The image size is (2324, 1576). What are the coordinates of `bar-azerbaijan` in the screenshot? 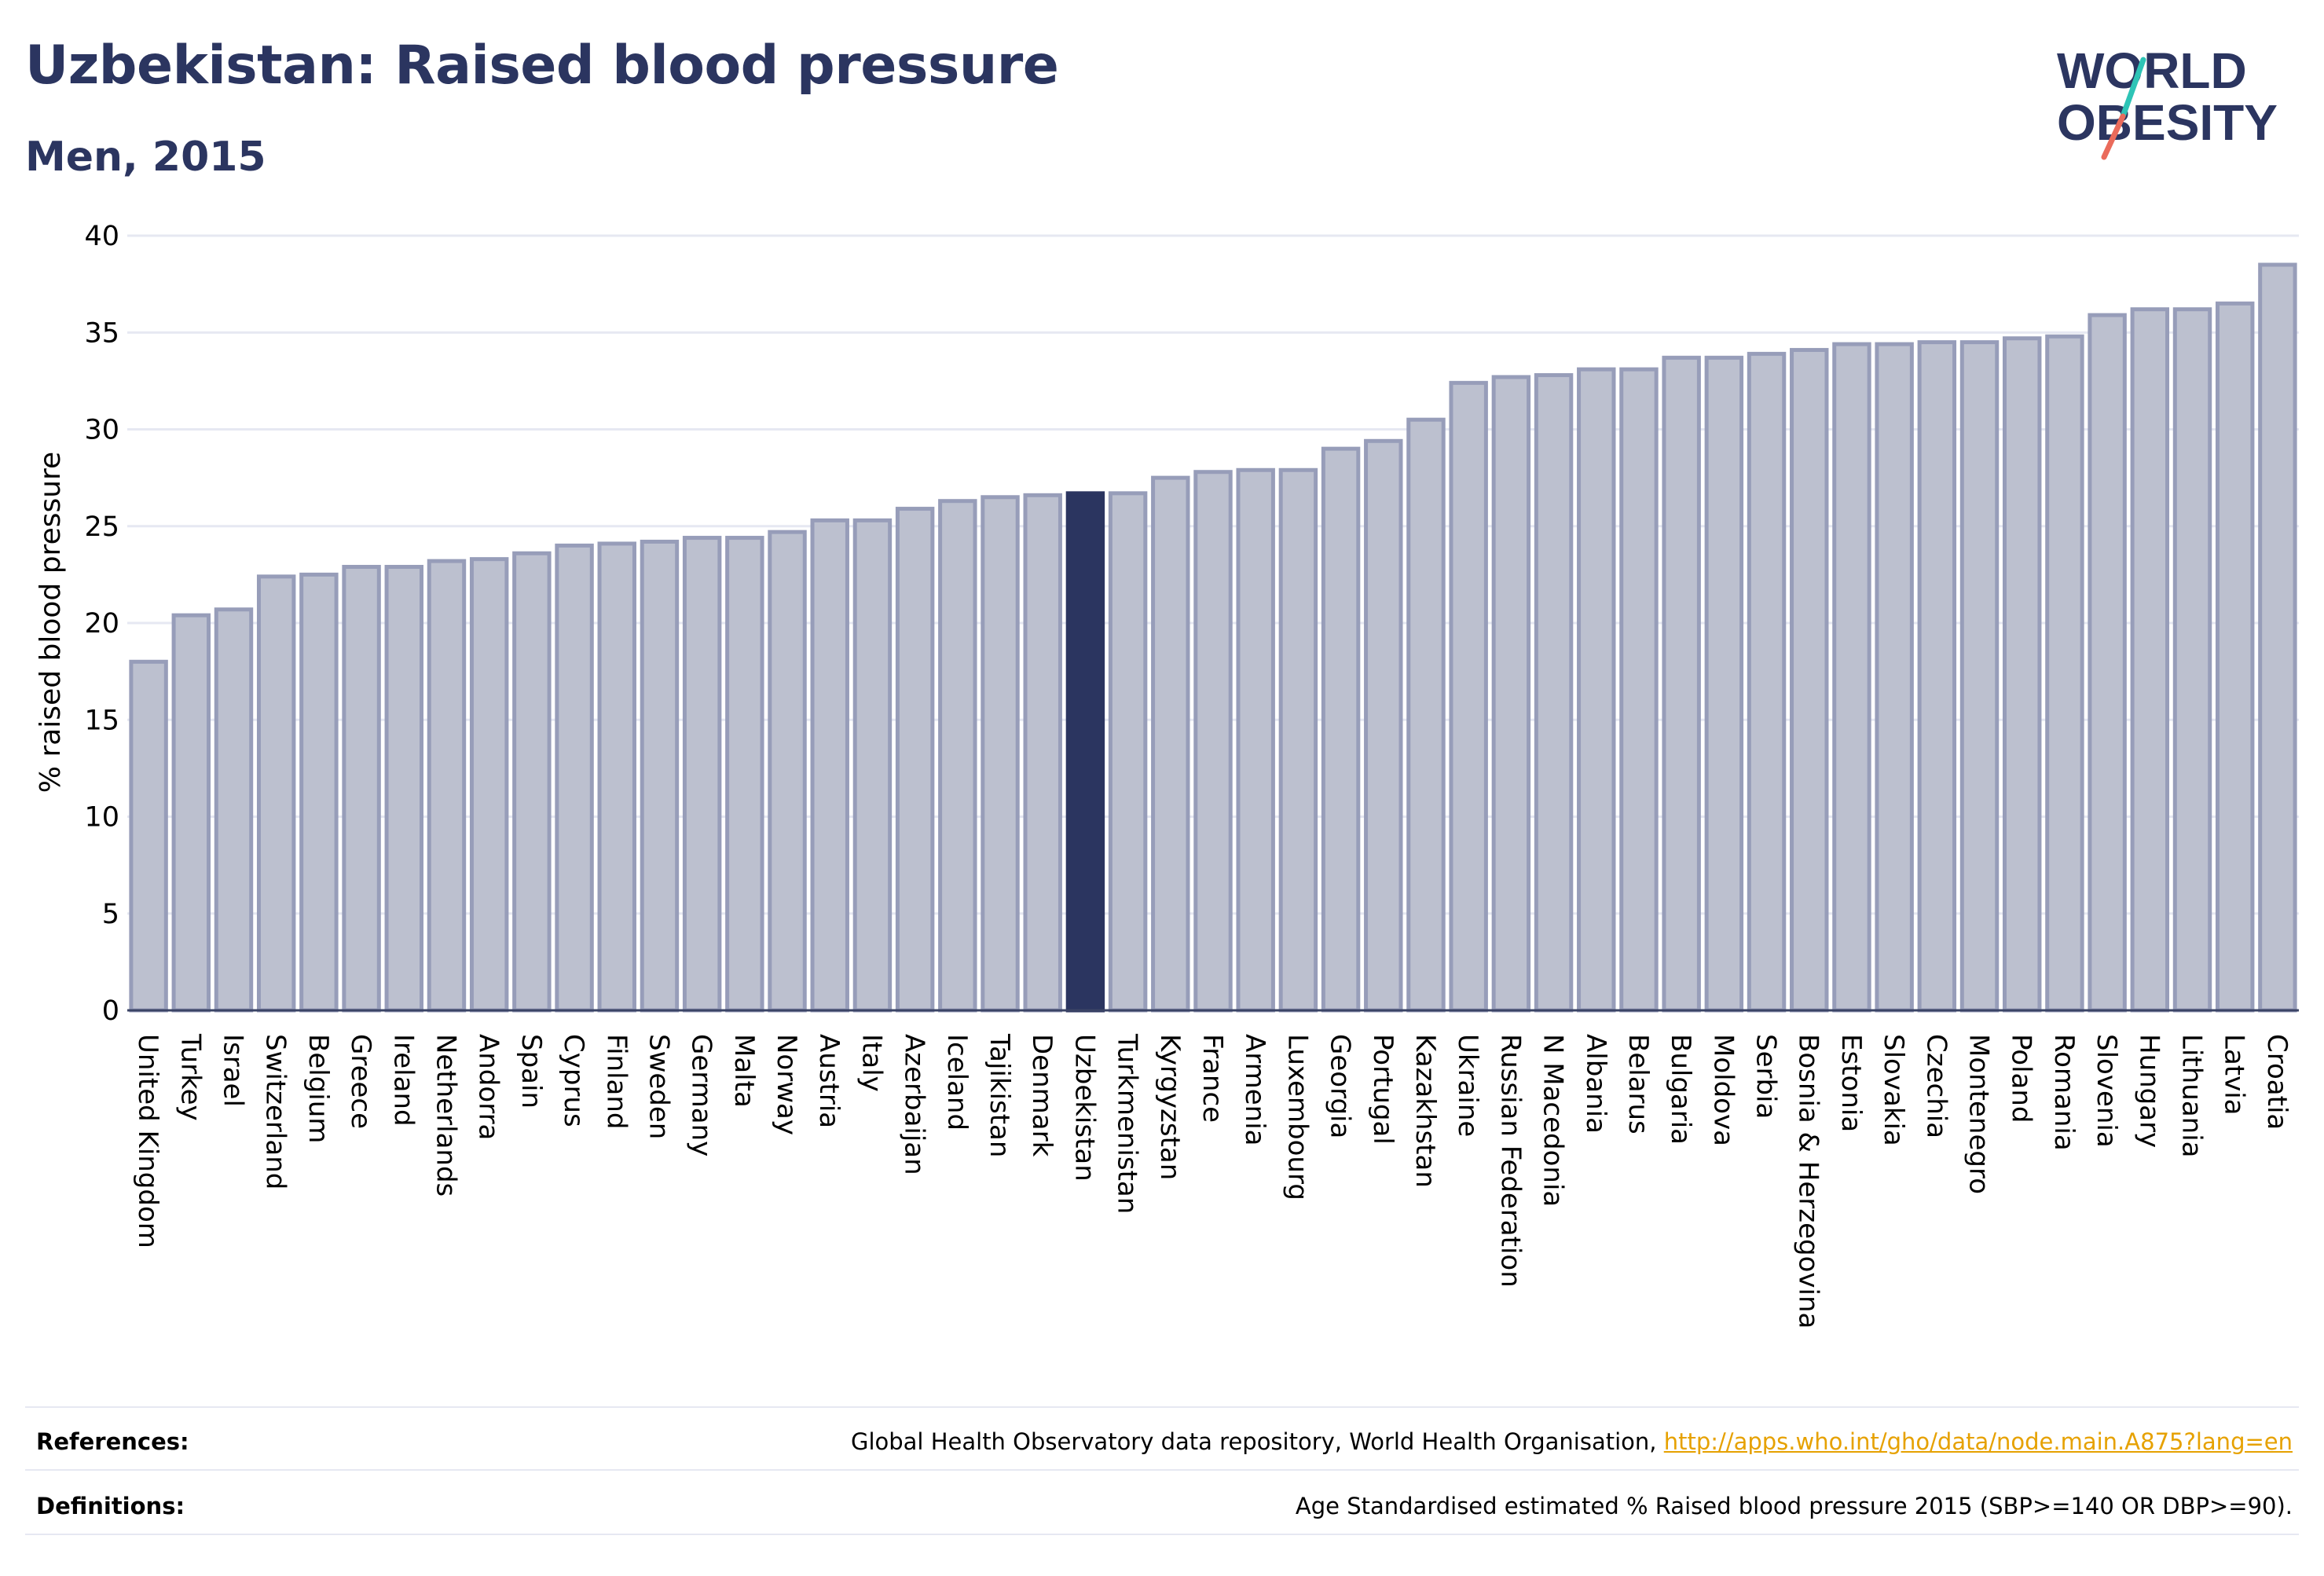 It's located at (915, 760).